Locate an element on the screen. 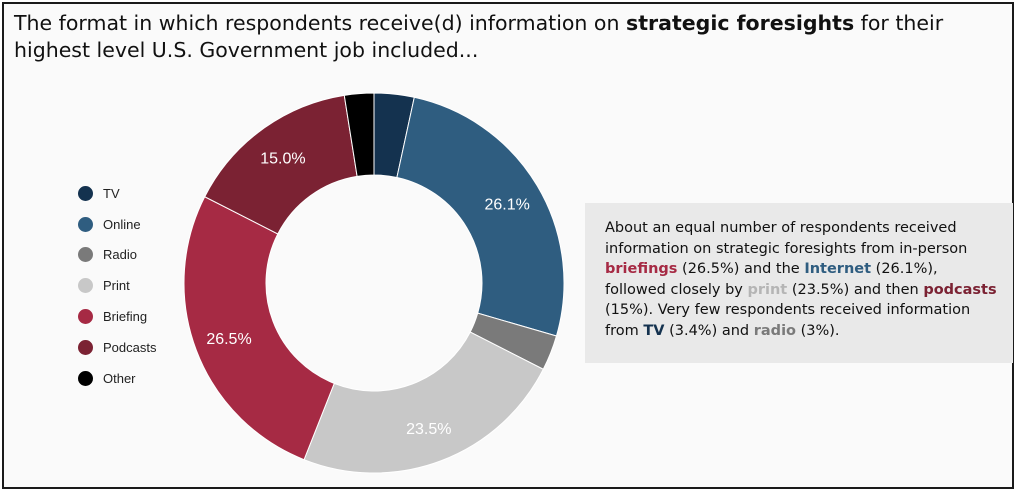  legend-label: Briefing is located at coordinates (125, 317).